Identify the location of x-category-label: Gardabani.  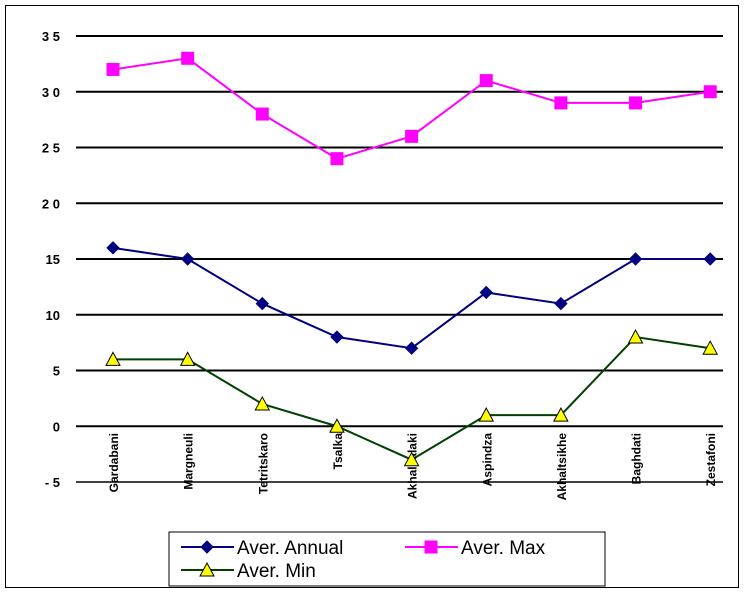
(114, 462).